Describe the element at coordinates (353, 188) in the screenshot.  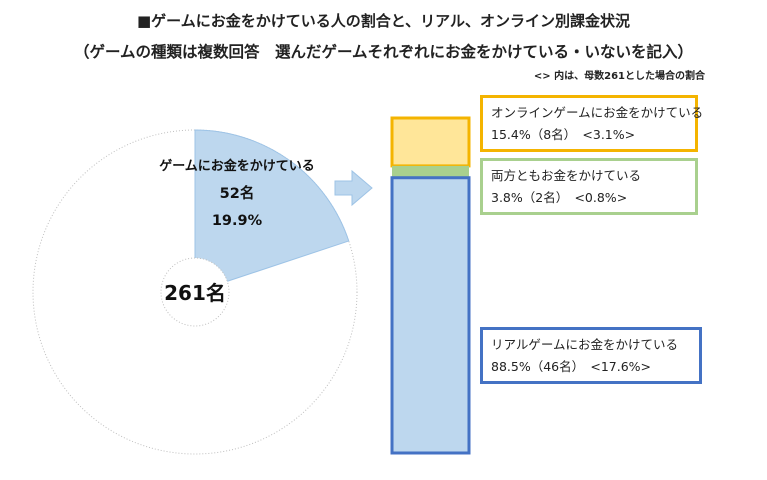
I see `arrow-icon` at that location.